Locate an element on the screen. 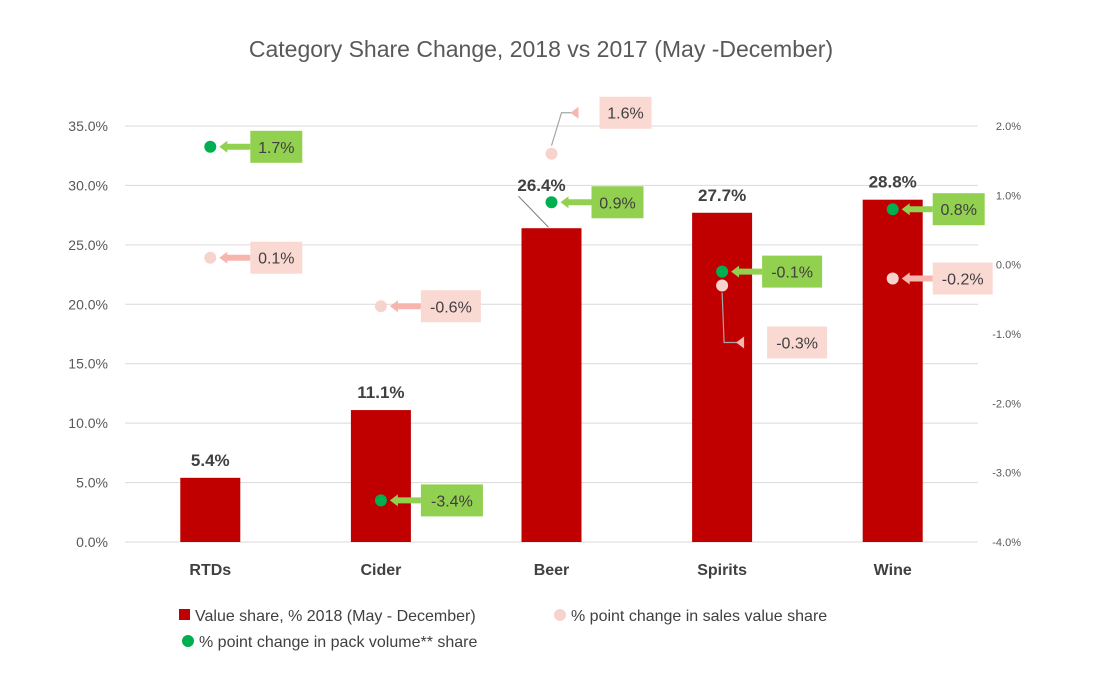  category-label: Wine is located at coordinates (893, 570).